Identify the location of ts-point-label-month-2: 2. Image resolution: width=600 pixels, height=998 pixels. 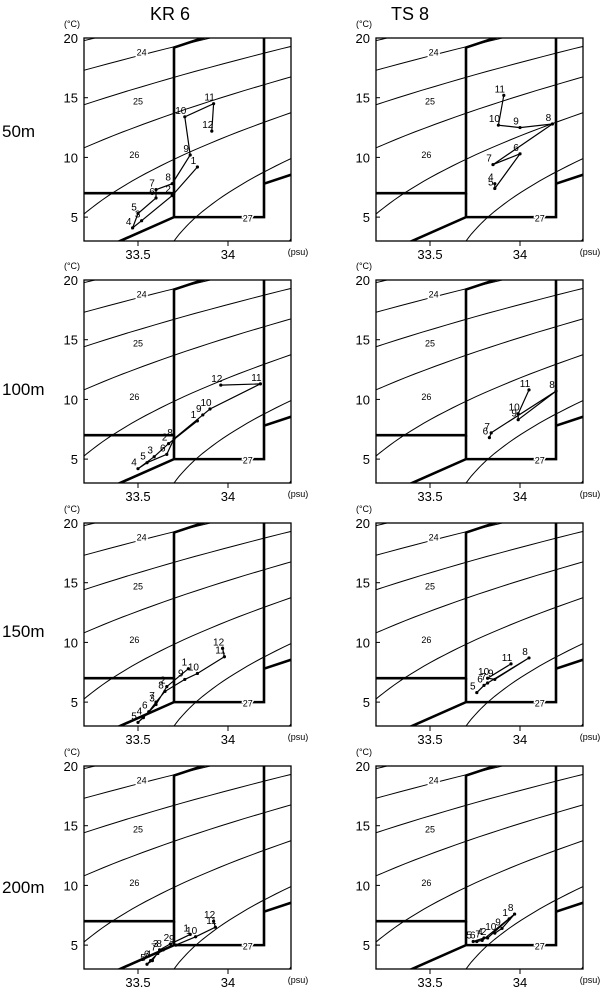
(167, 938).